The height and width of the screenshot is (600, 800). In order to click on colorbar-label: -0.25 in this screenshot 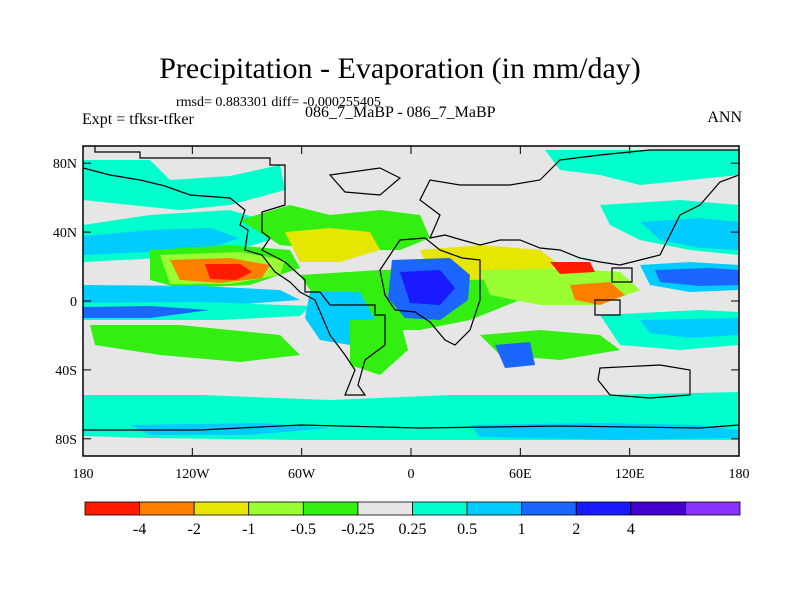, I will do `click(357, 529)`.